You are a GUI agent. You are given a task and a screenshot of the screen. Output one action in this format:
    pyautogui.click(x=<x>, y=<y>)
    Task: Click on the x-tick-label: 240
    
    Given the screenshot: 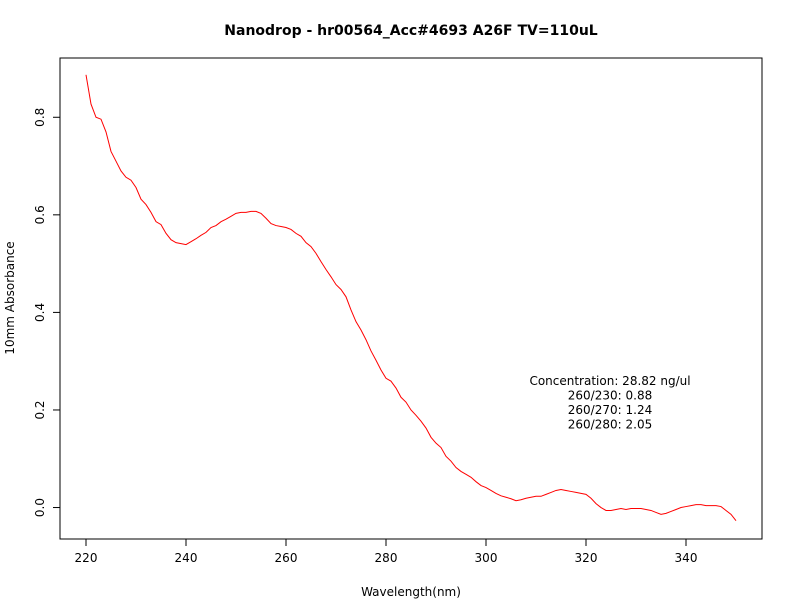 What is the action you would take?
    pyautogui.click(x=186, y=558)
    